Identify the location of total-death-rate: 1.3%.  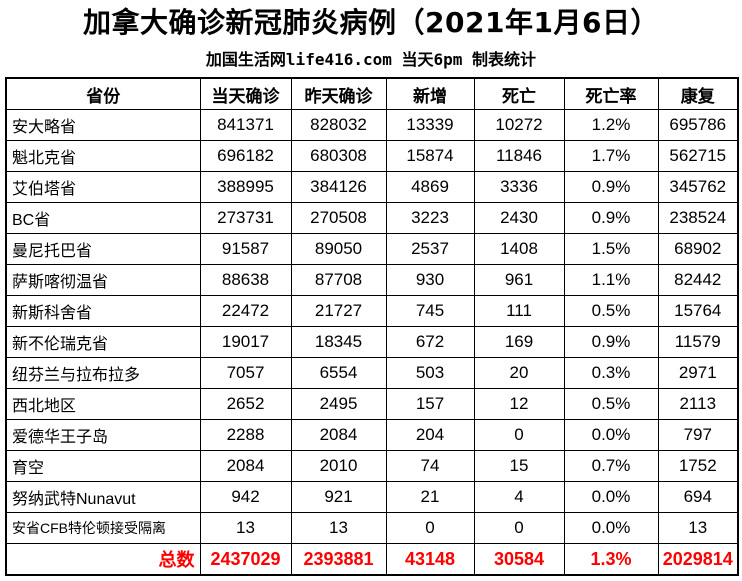
(611, 559).